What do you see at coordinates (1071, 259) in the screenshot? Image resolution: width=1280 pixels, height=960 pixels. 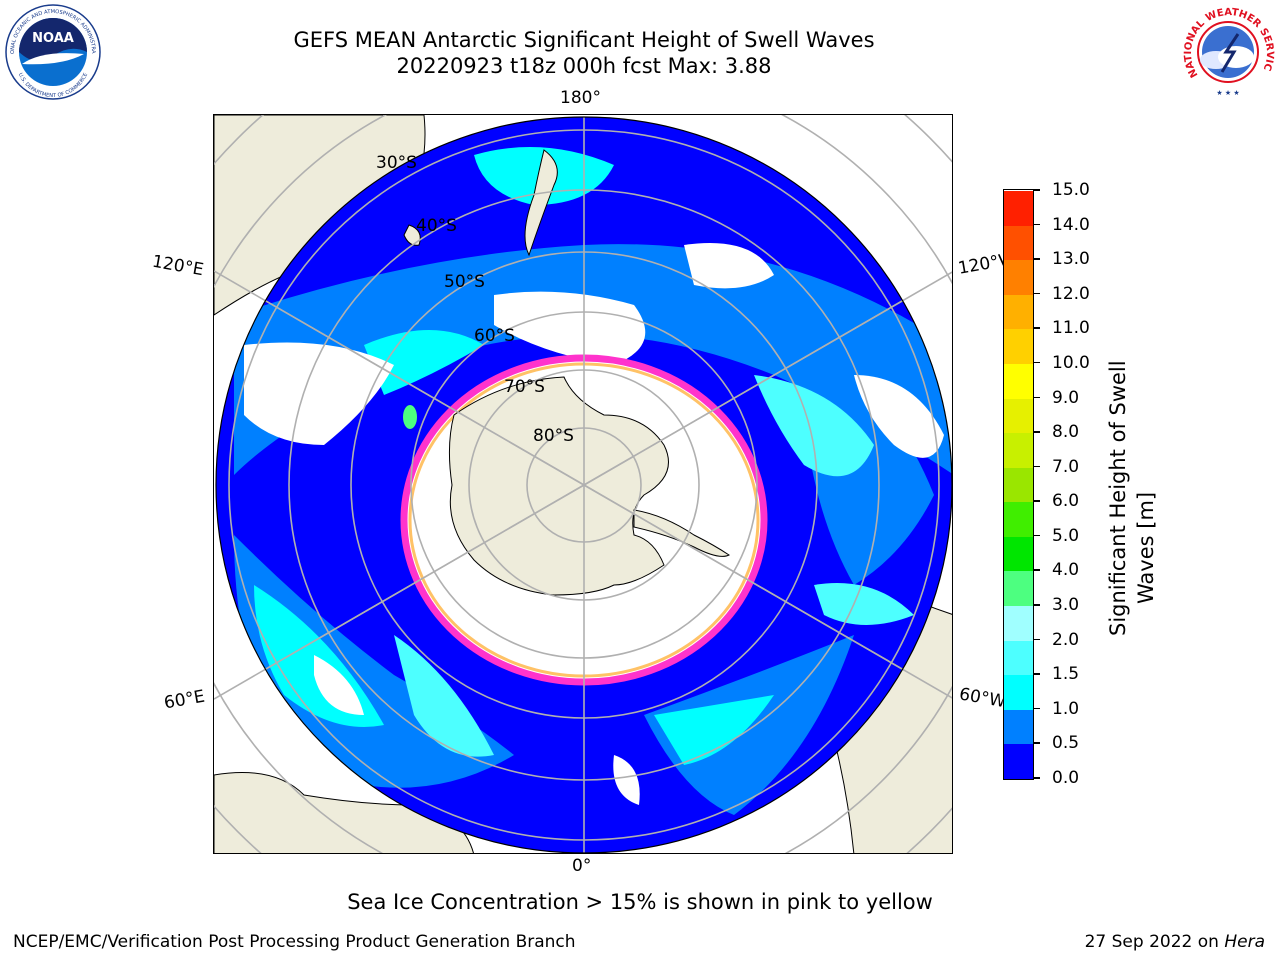 I see `colorbar-tick-label: 13.0` at bounding box center [1071, 259].